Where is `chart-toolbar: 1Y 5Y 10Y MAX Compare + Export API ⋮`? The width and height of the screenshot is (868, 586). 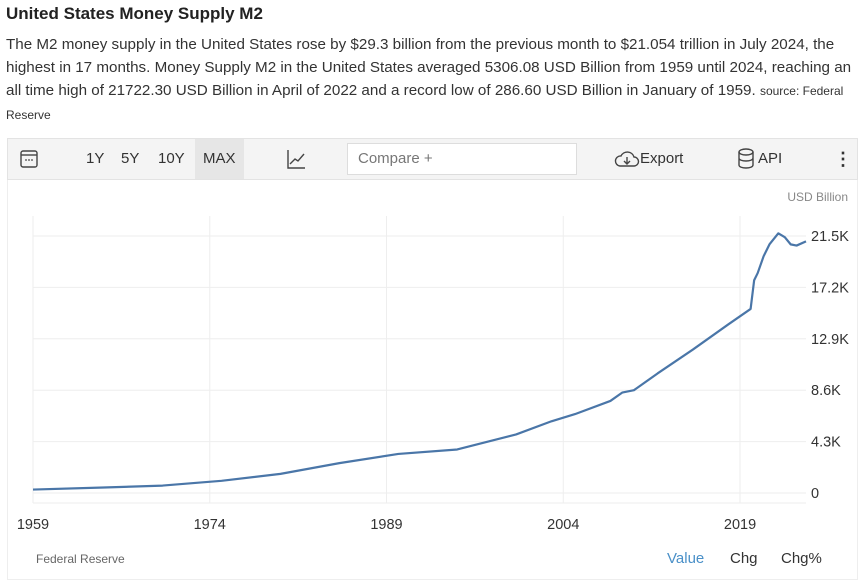
chart-toolbar: 1Y 5Y 10Y MAX Compare + Export API ⋮ is located at coordinates (432, 159).